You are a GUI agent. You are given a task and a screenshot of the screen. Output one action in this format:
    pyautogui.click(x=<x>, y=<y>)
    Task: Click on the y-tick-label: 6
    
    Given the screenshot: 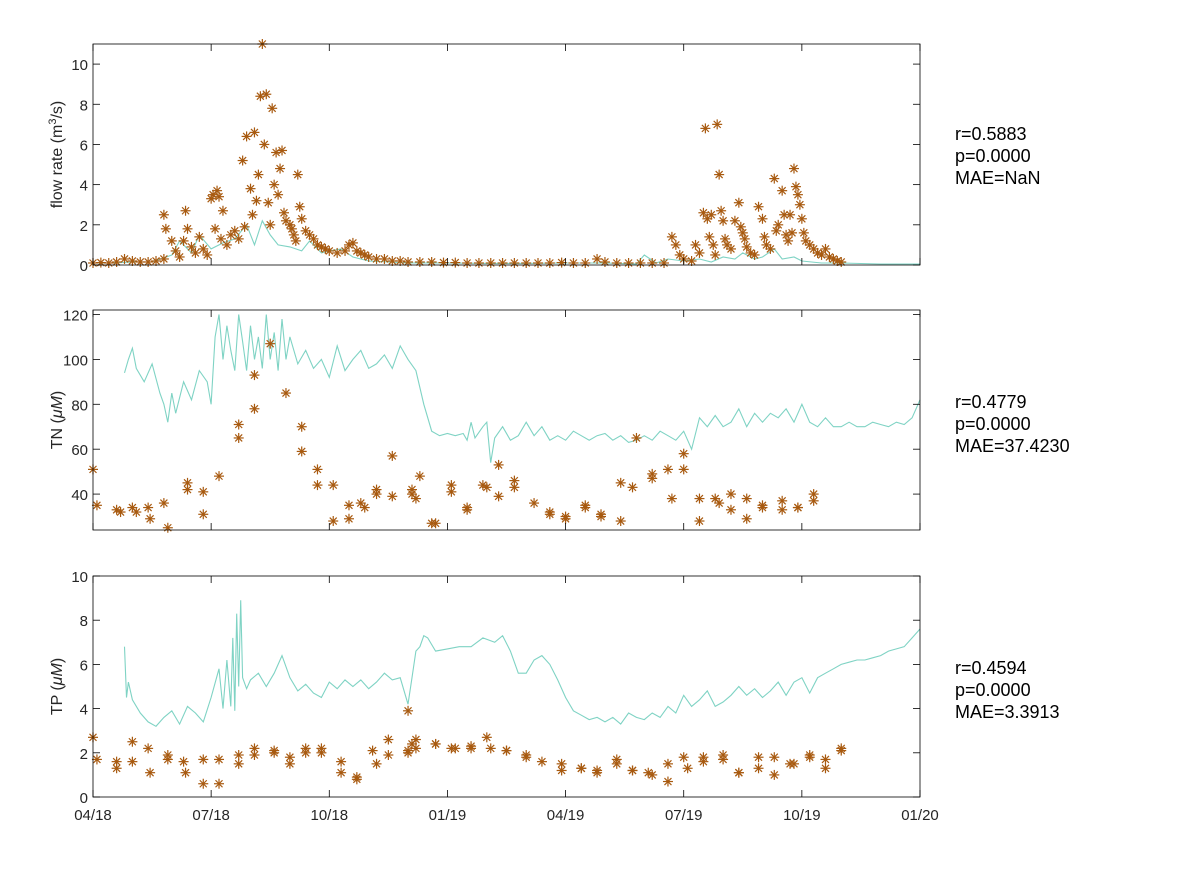 What is the action you would take?
    pyautogui.click(x=84, y=665)
    